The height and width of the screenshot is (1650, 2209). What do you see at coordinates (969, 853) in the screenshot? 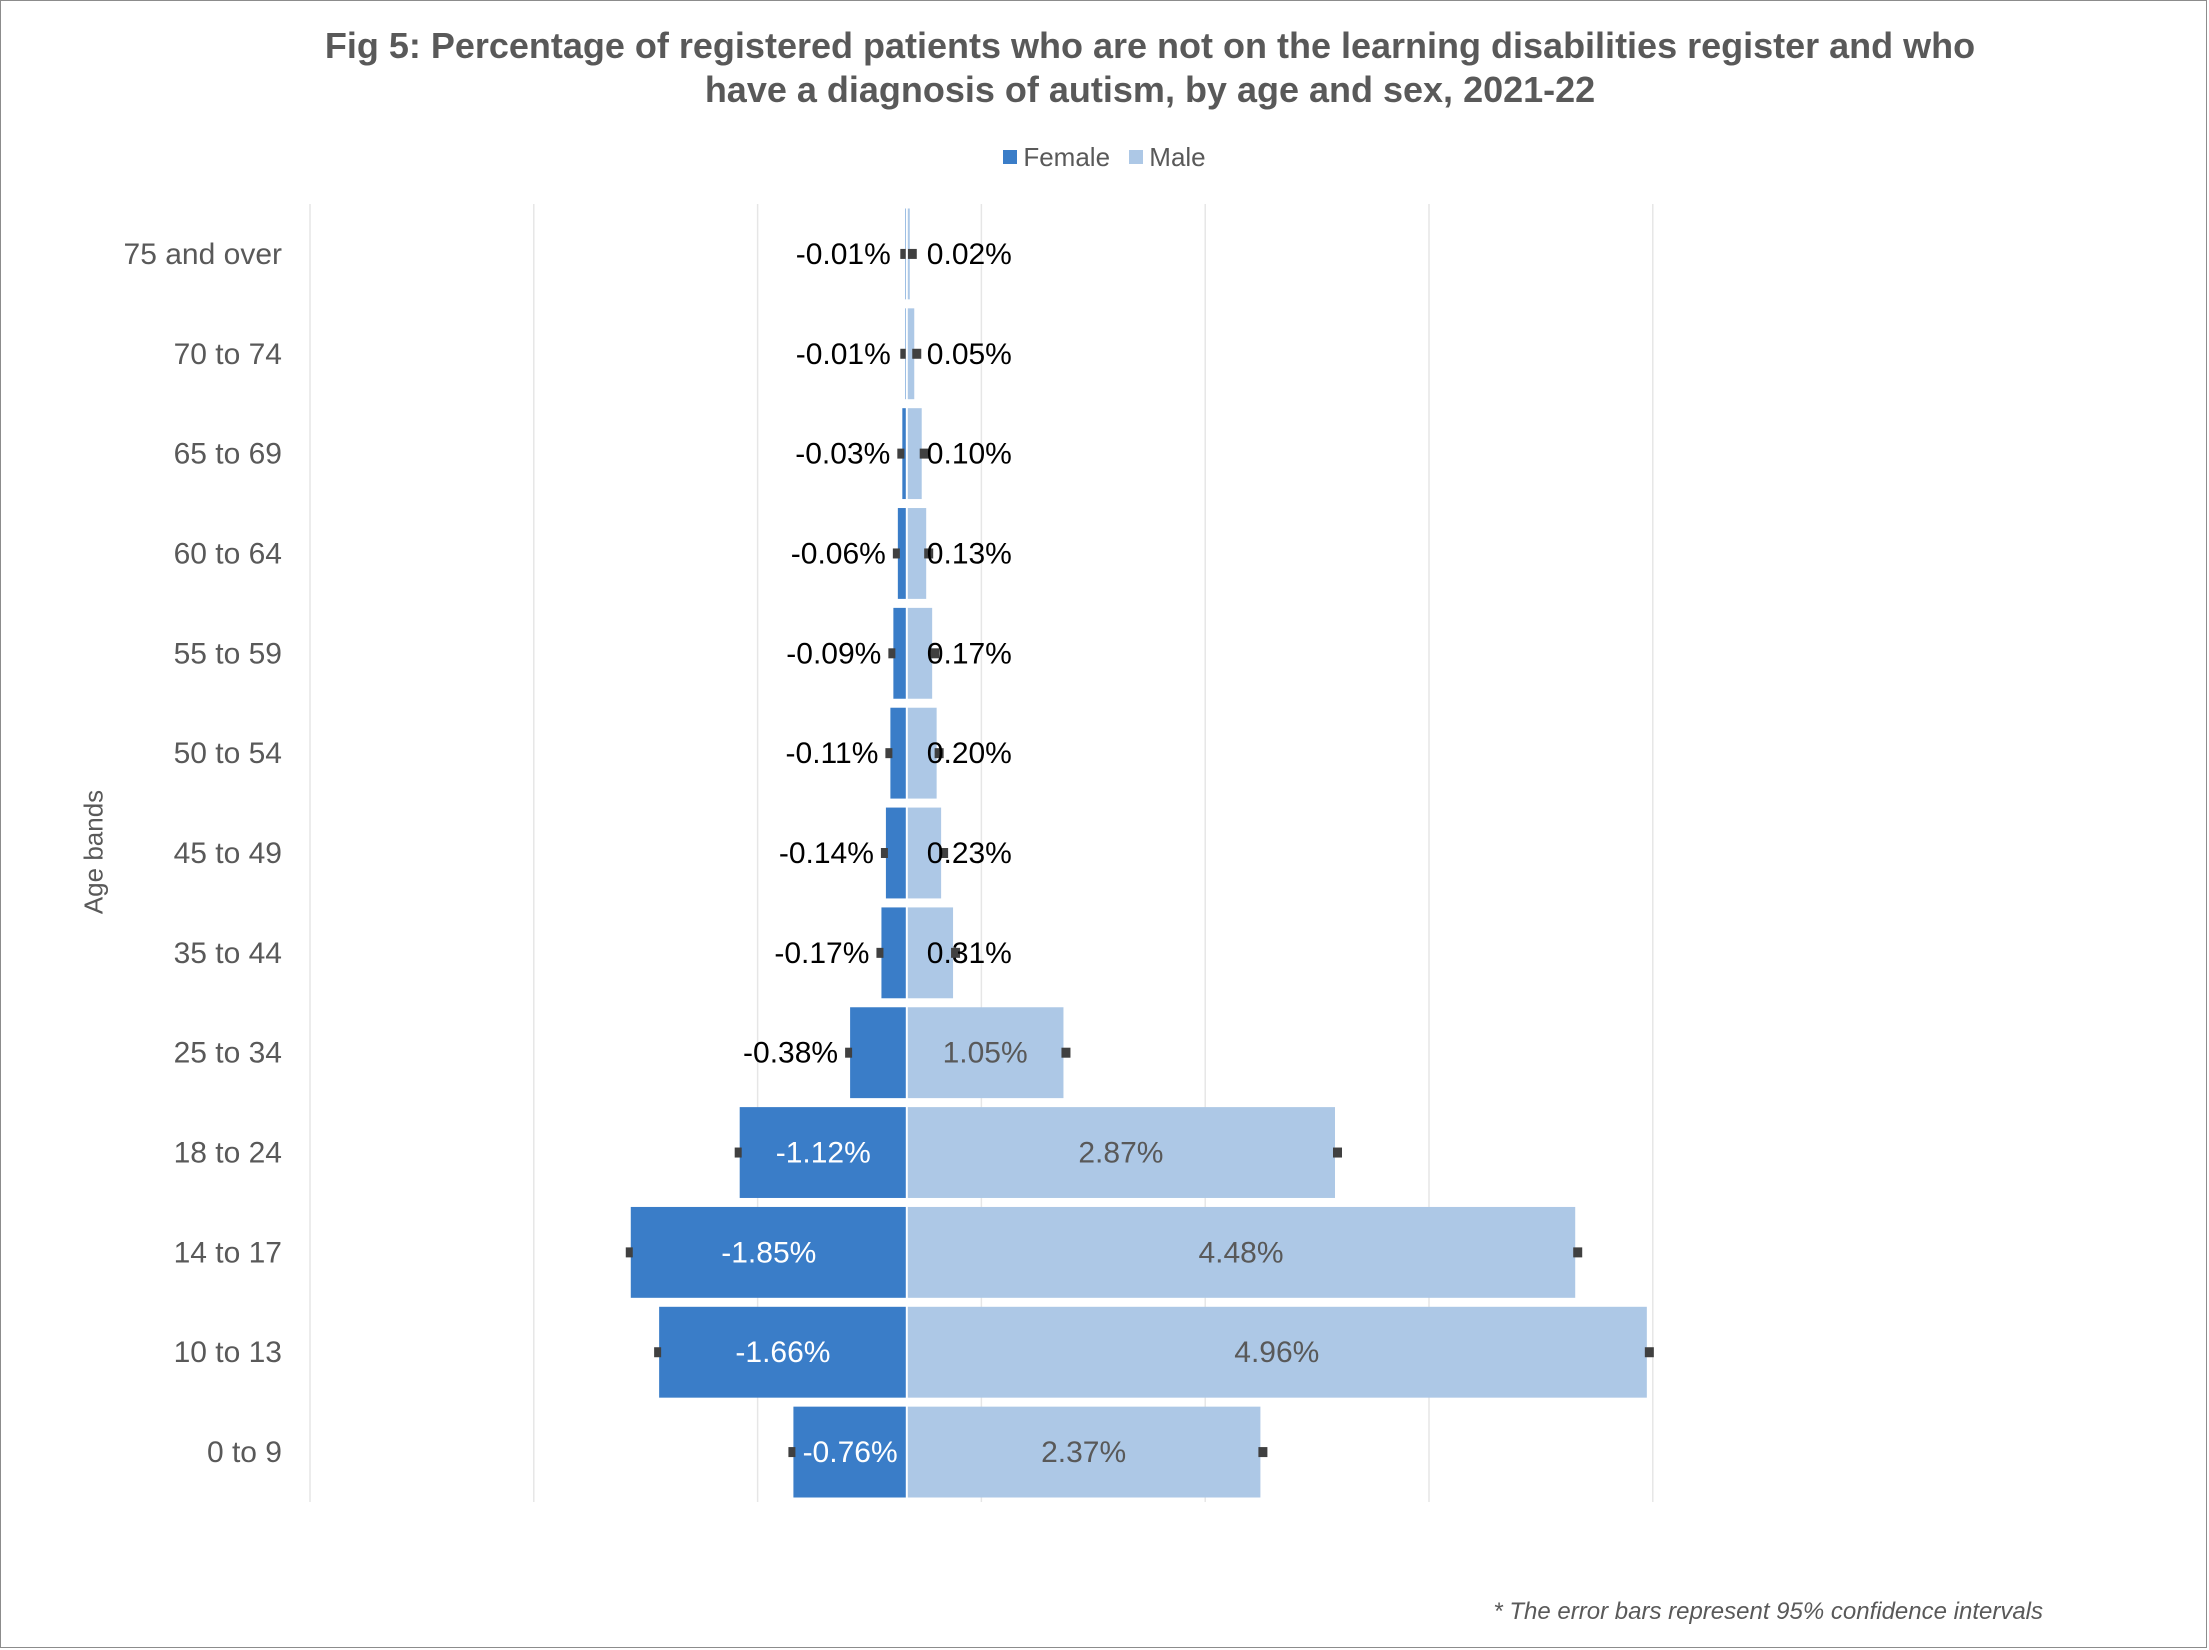
I see `data-label-male: 0.23%` at bounding box center [969, 853].